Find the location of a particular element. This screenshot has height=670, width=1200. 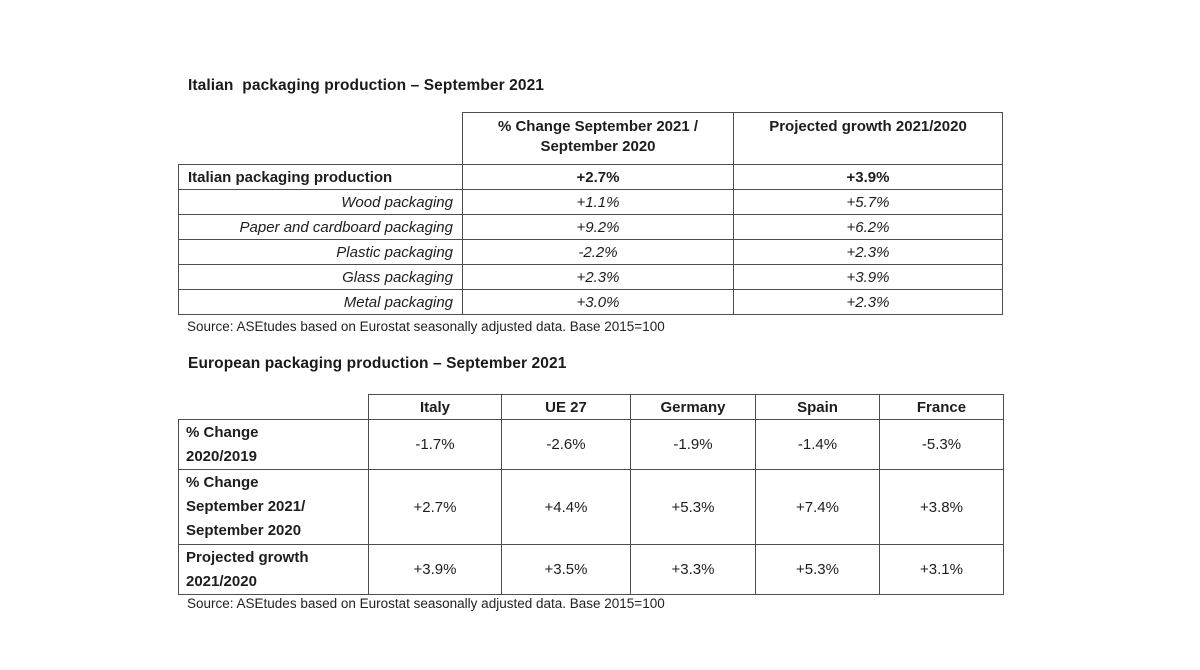

change-value: +2.7% is located at coordinates (598, 177).